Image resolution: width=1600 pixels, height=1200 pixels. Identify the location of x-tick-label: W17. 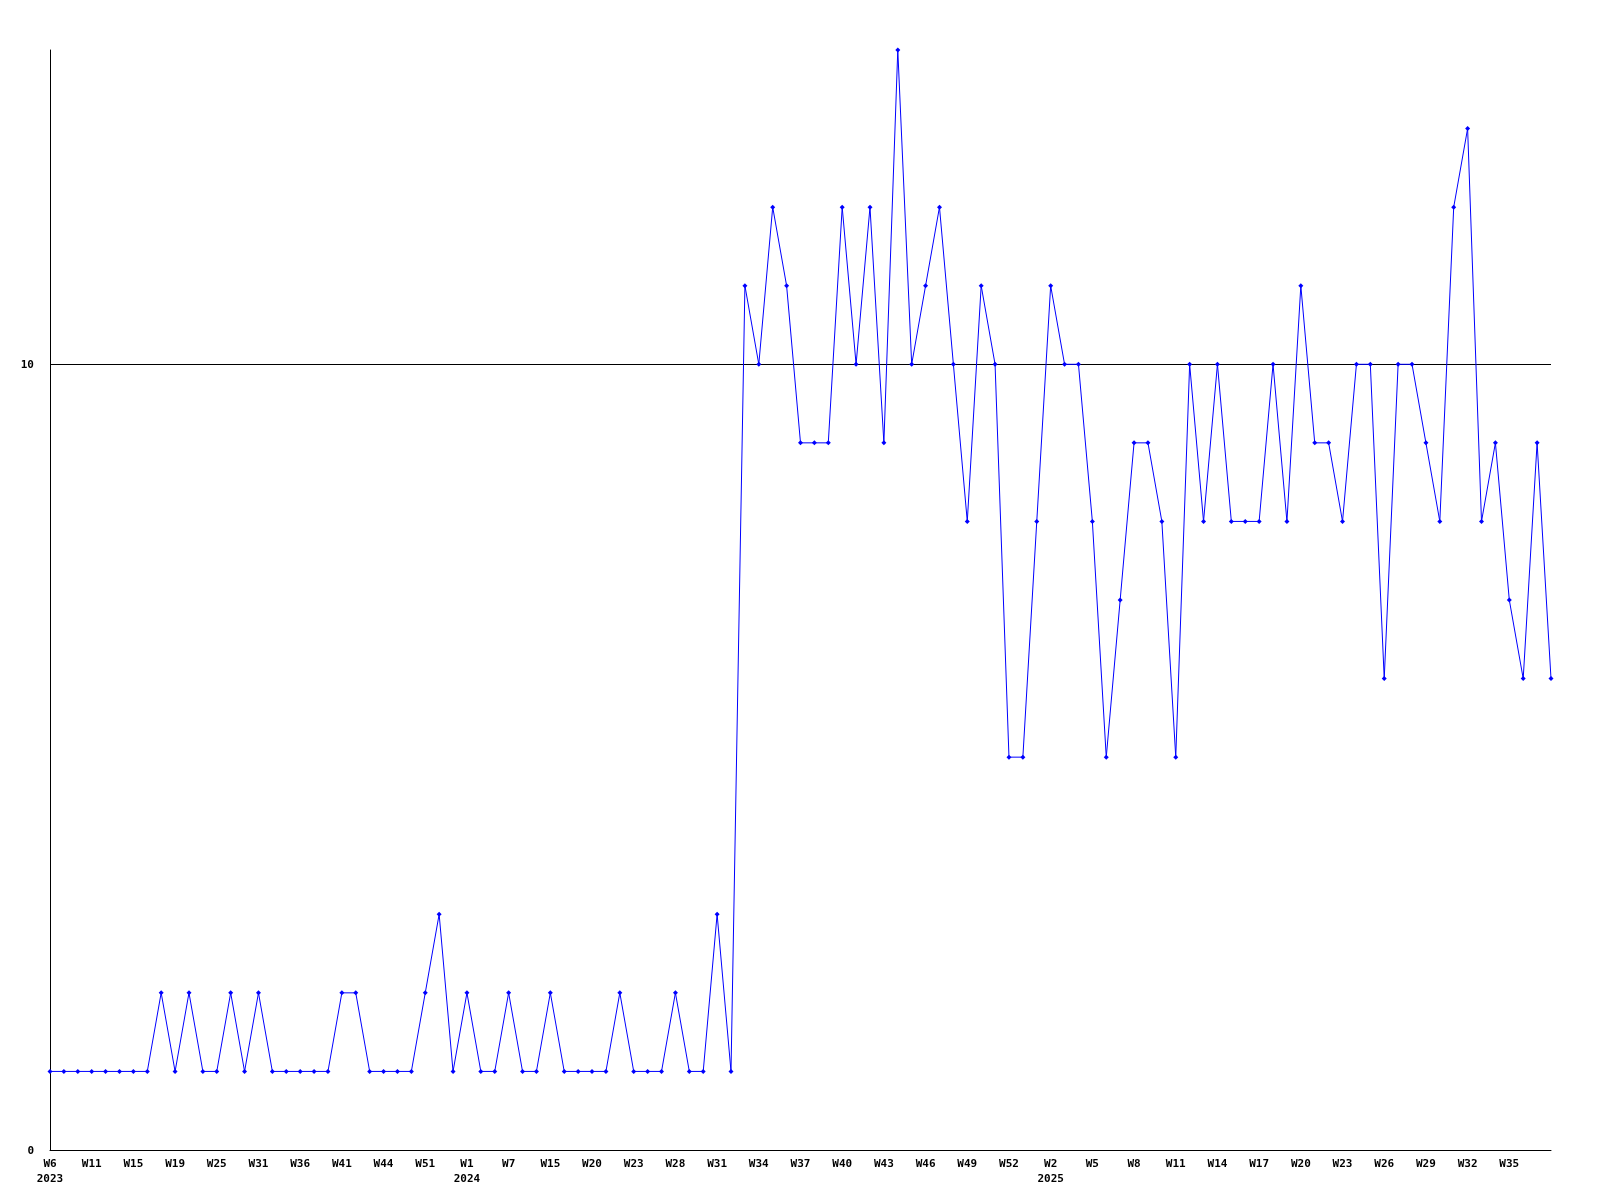
(1259, 1163).